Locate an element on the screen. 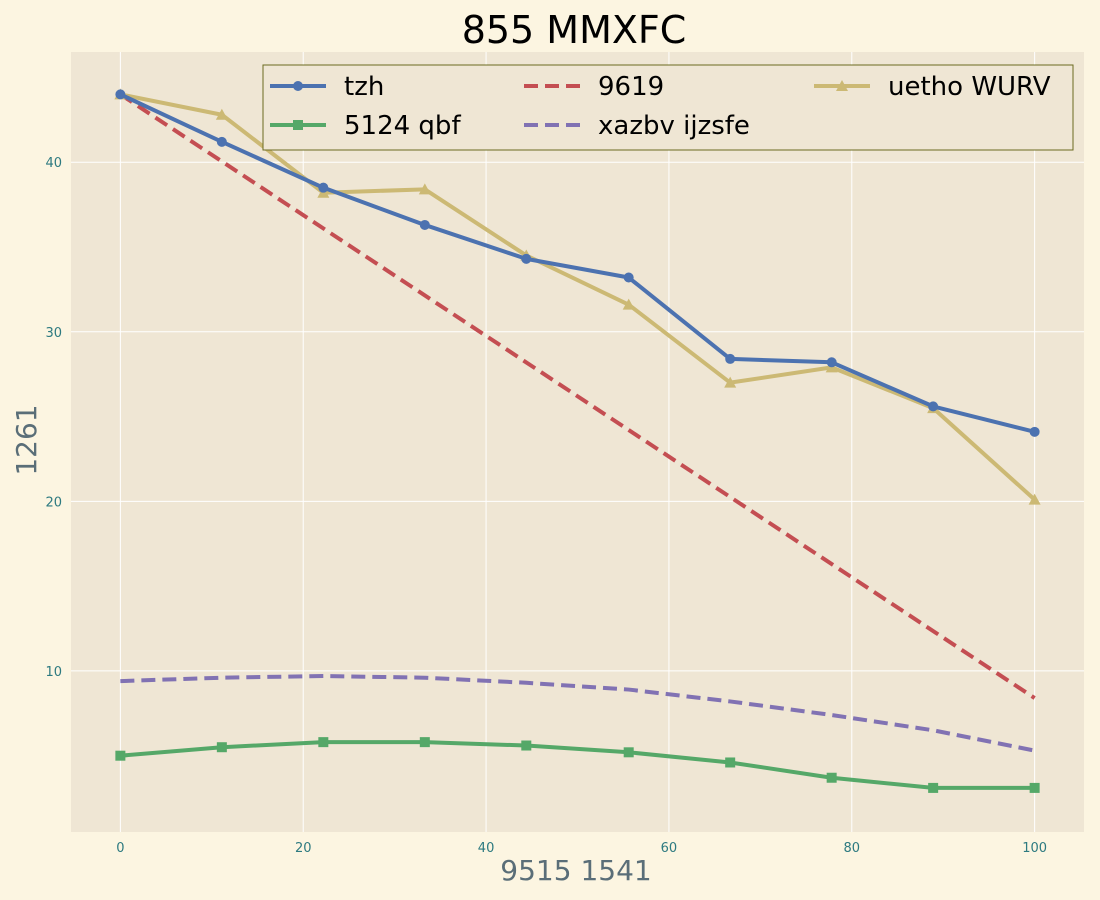  x-axis-label: 9515 1541 is located at coordinates (575, 870).